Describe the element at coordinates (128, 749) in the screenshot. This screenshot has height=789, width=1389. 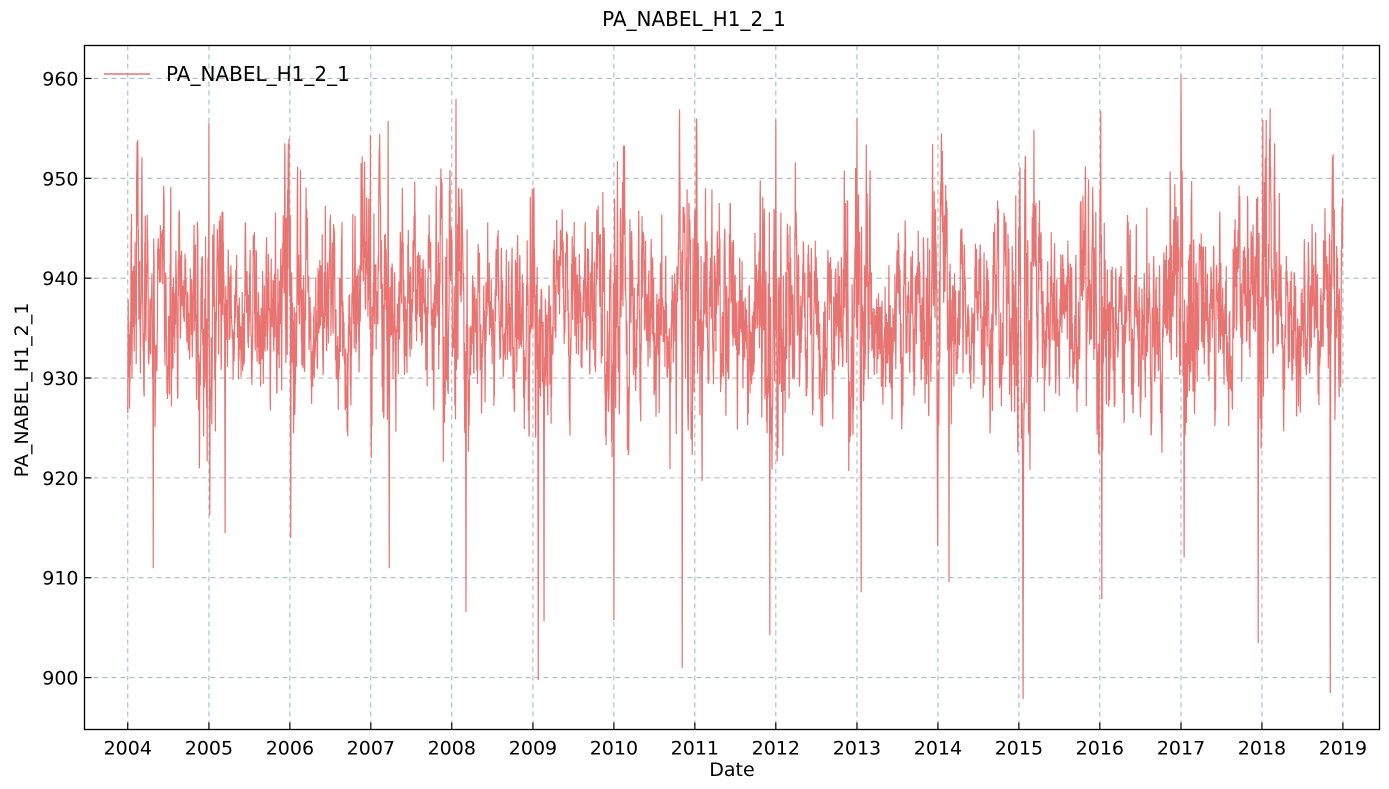
I see `x-tick-label: 2004` at that location.